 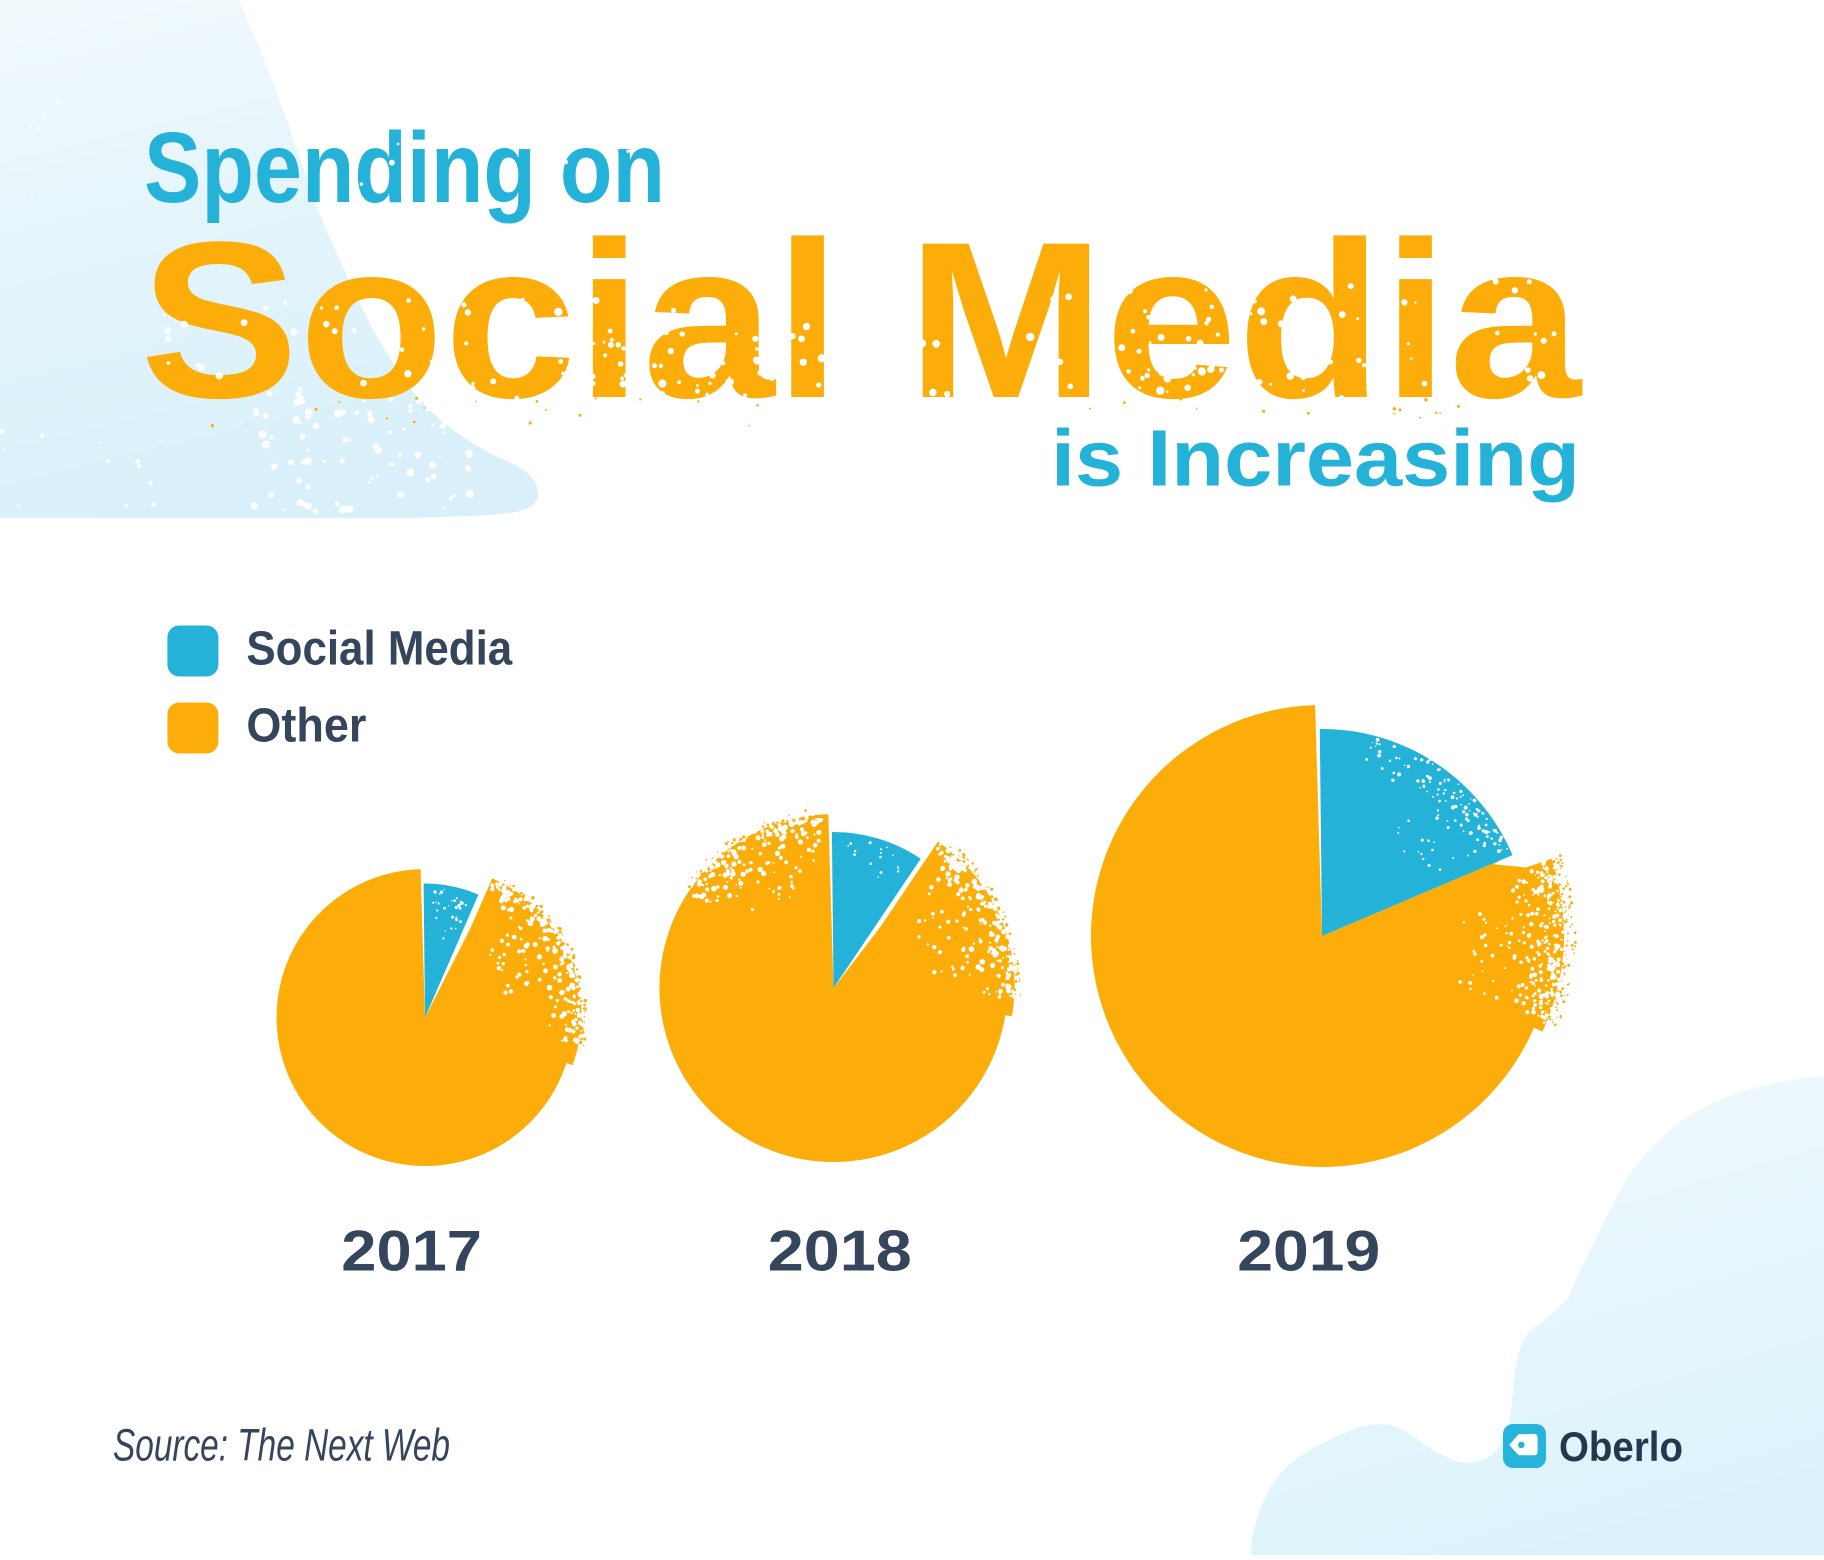 What do you see at coordinates (840, 1252) in the screenshot?
I see `svg-text: 2018` at bounding box center [840, 1252].